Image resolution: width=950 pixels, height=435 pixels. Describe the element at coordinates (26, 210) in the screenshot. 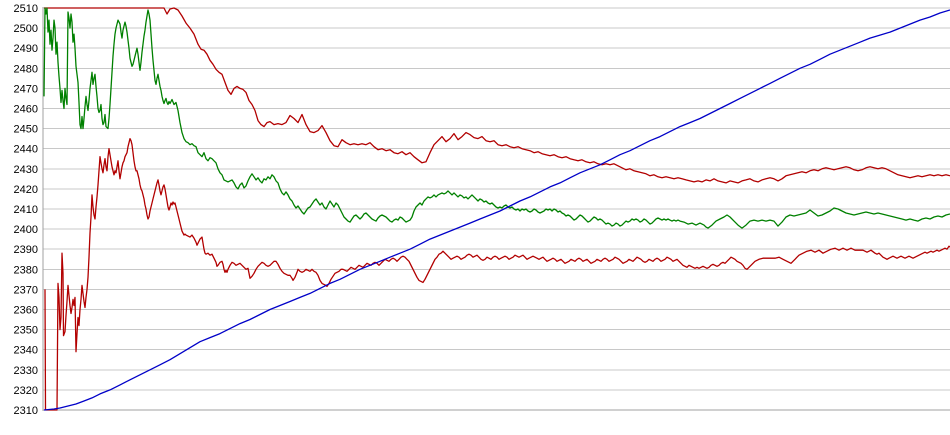

I see `y-axis-label: 2410` at that location.